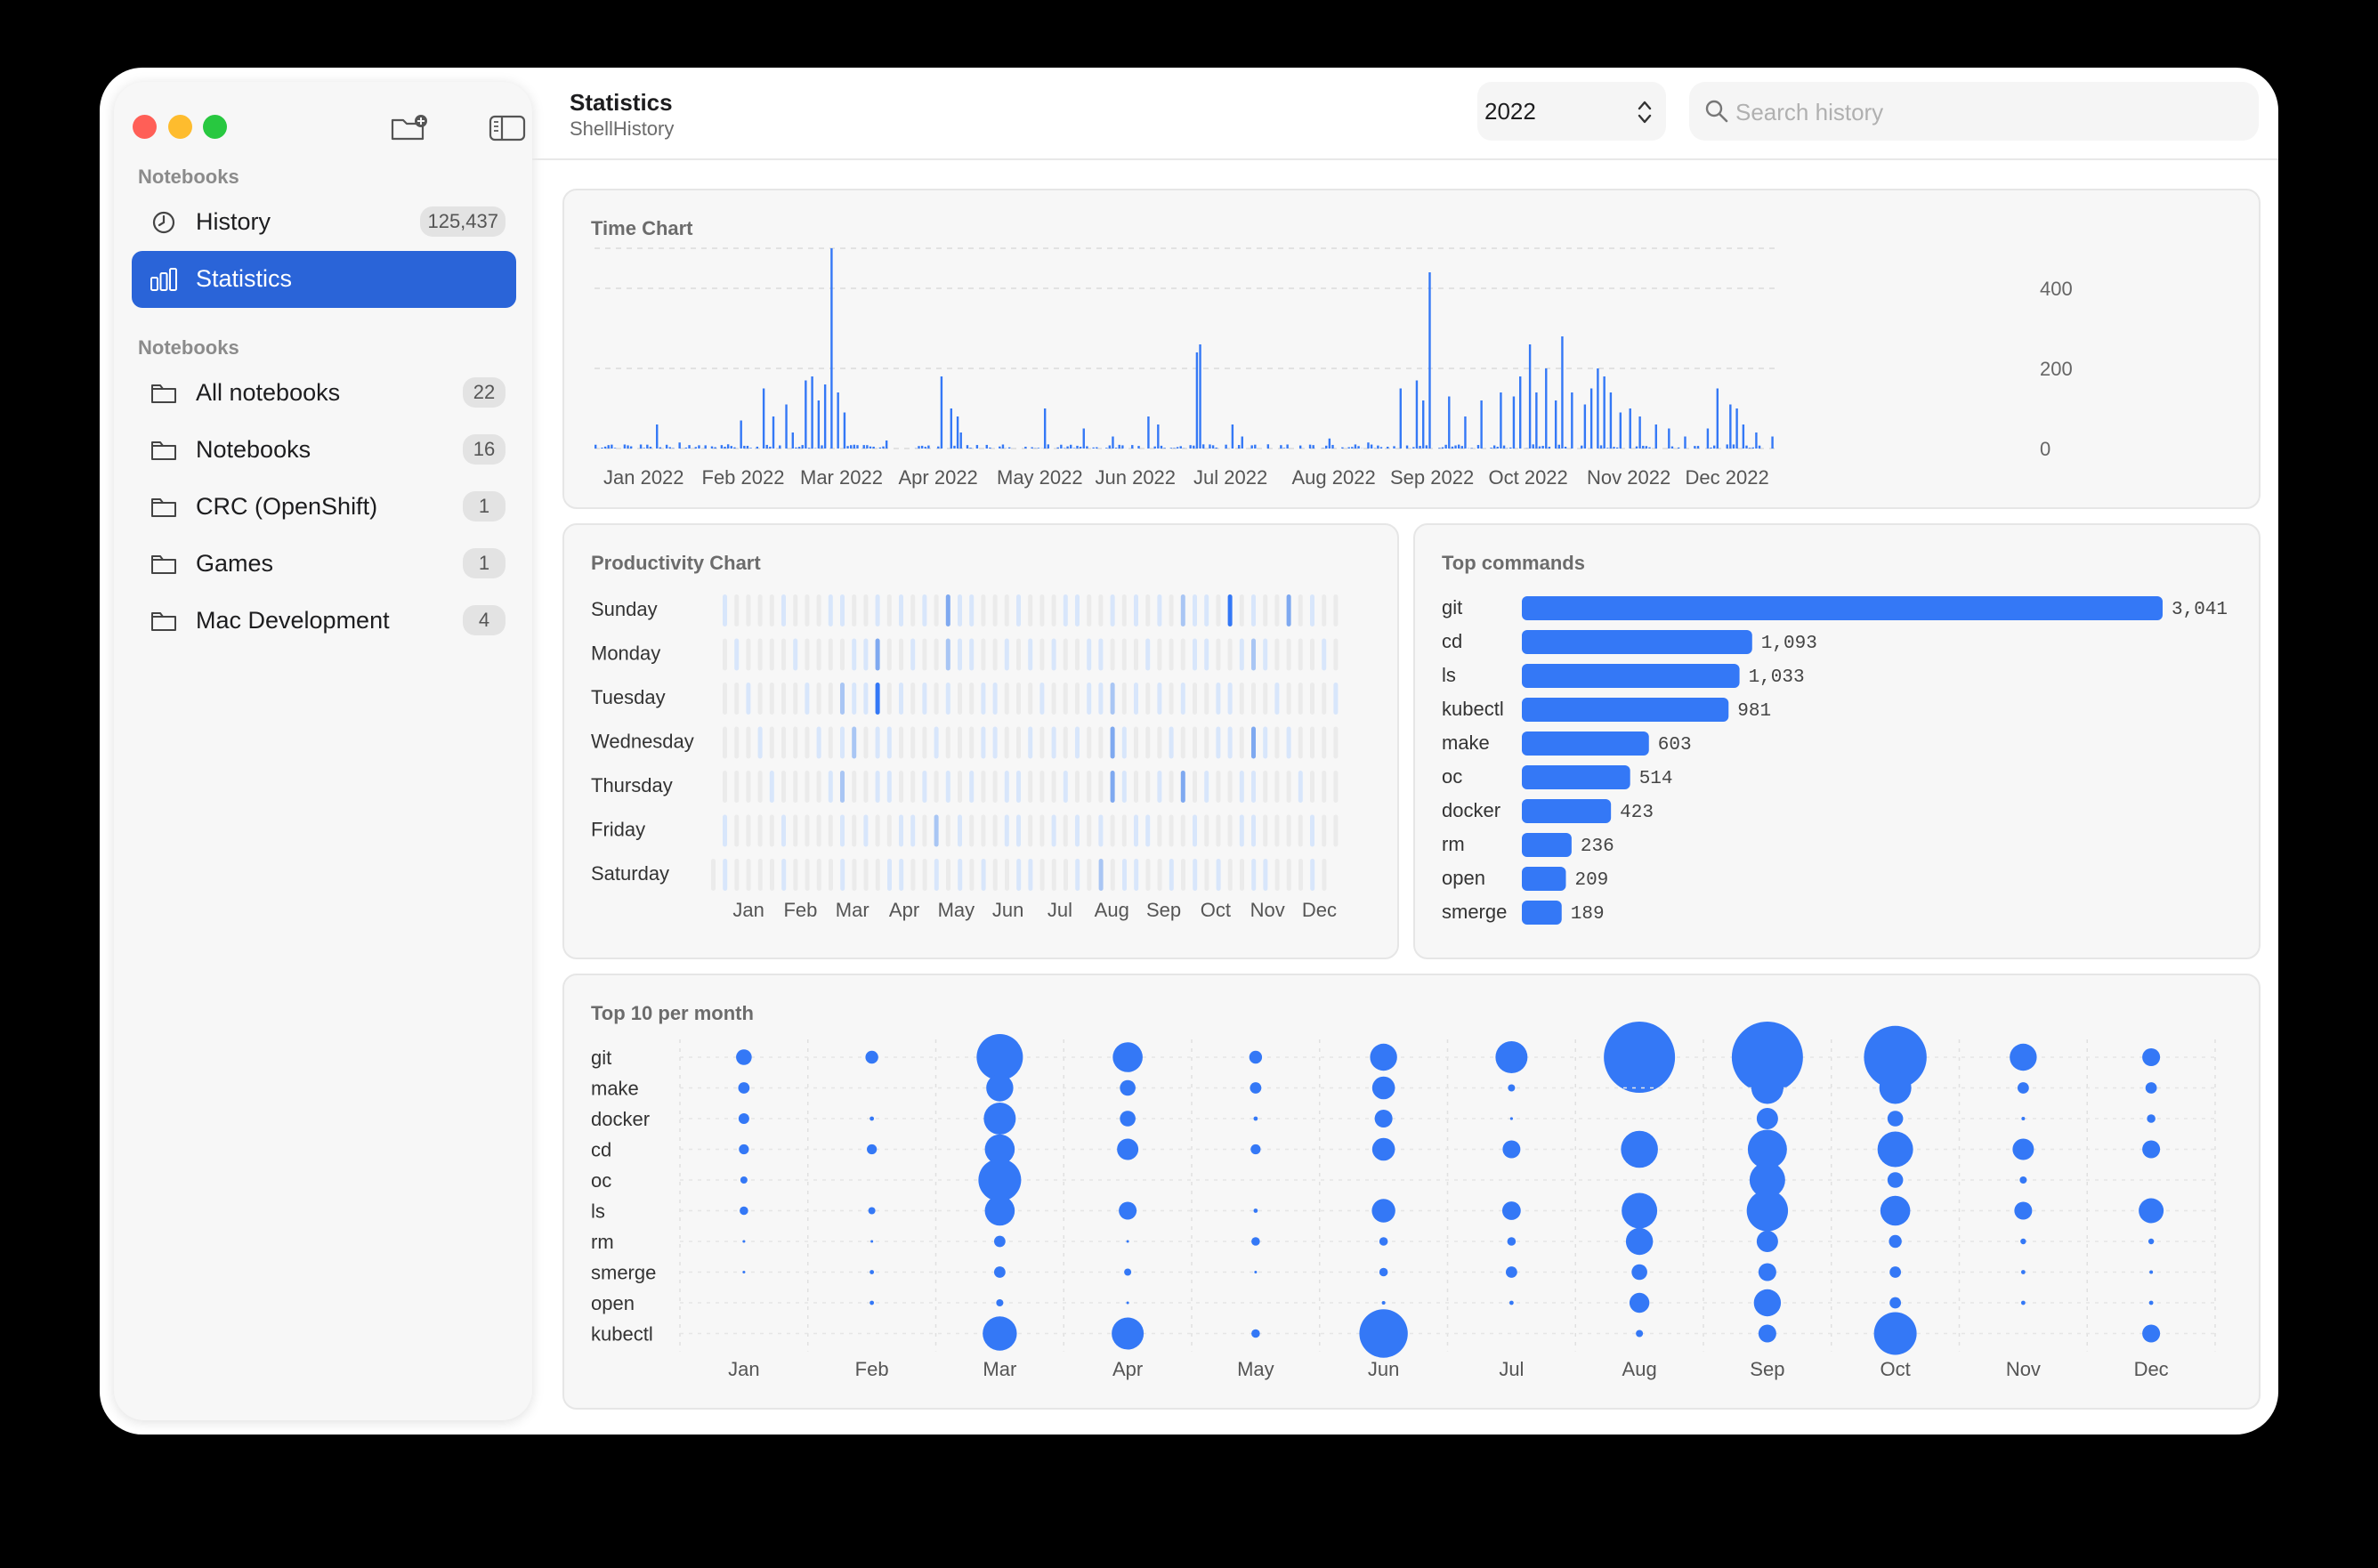  I want to click on heatmap-column-label: Jul, so click(1059, 910).